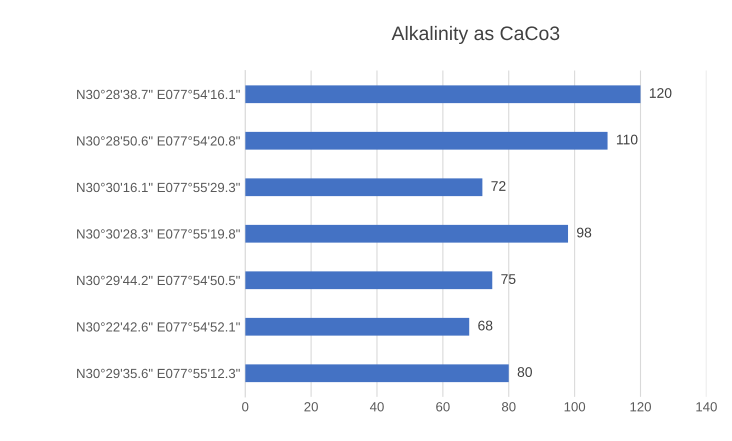 The height and width of the screenshot is (441, 732). I want to click on data-label: 68, so click(485, 325).